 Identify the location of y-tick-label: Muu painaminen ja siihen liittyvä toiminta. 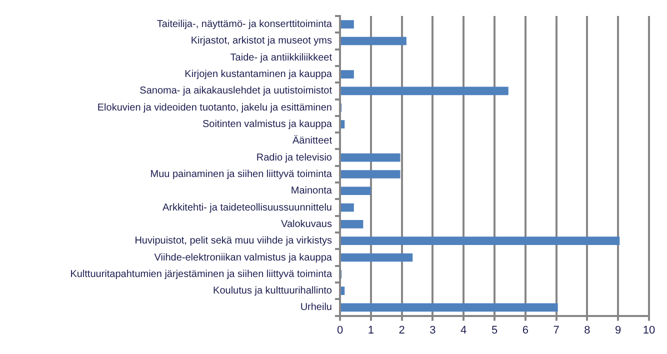
(241, 174).